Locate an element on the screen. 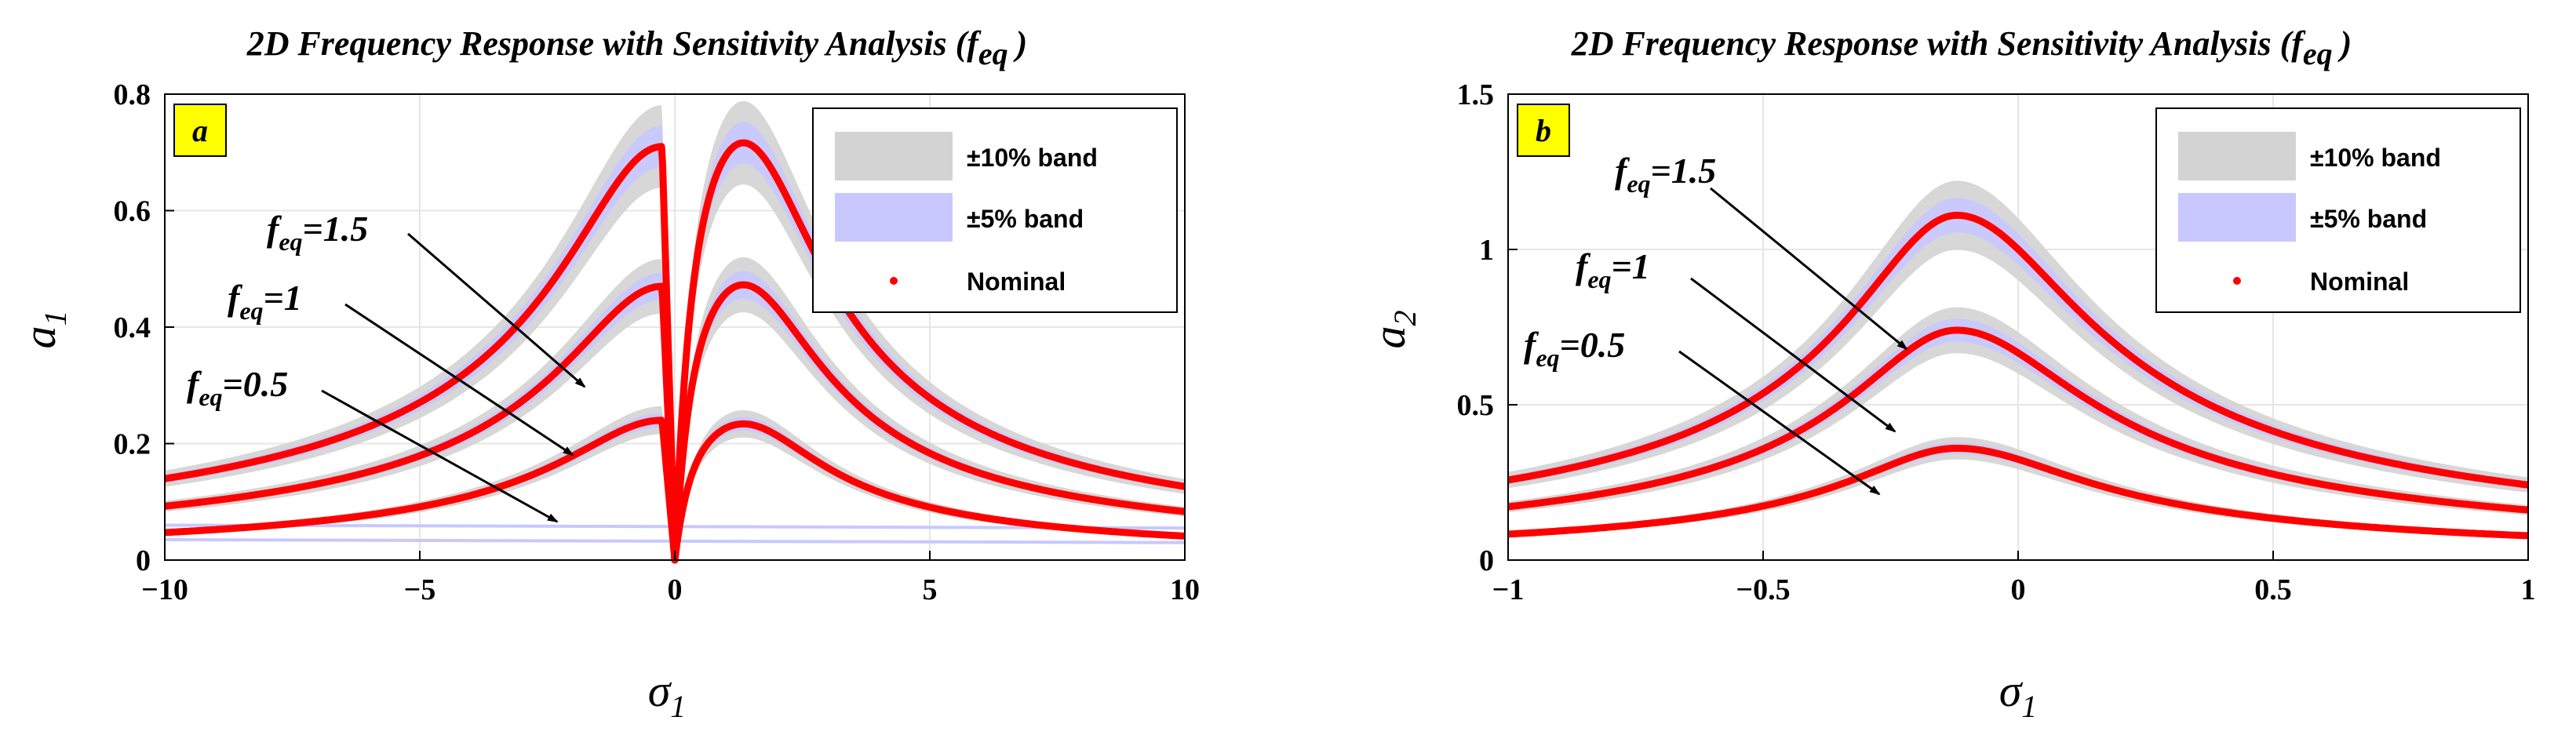 This screenshot has width=2576, height=735. panel-b-legend: ±10% band ±5% band Nominal is located at coordinates (2338, 210).